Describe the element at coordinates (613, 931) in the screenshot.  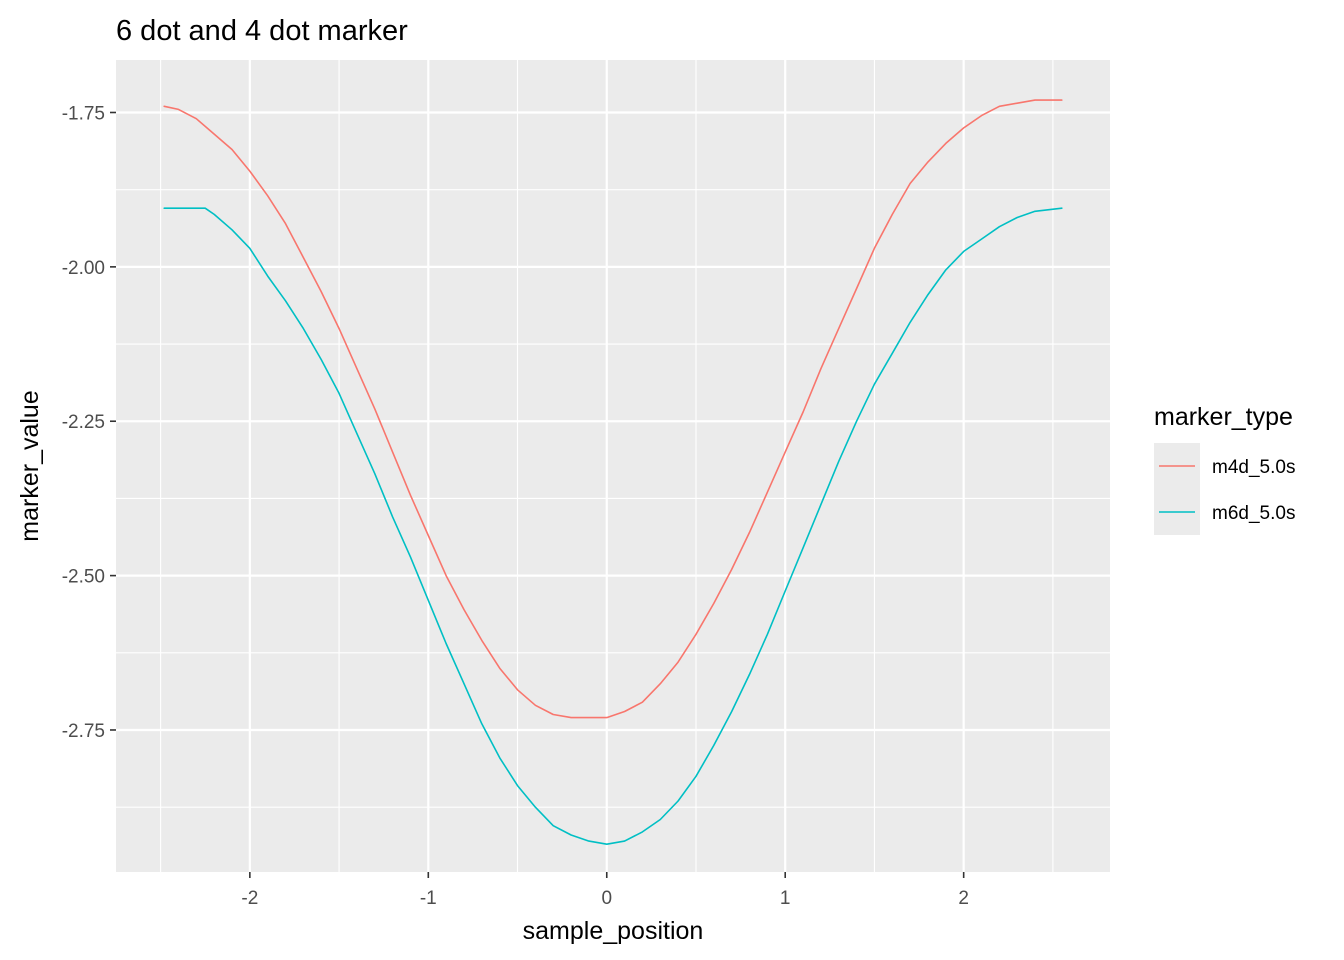
I see `x-axis-title: sample_position` at that location.